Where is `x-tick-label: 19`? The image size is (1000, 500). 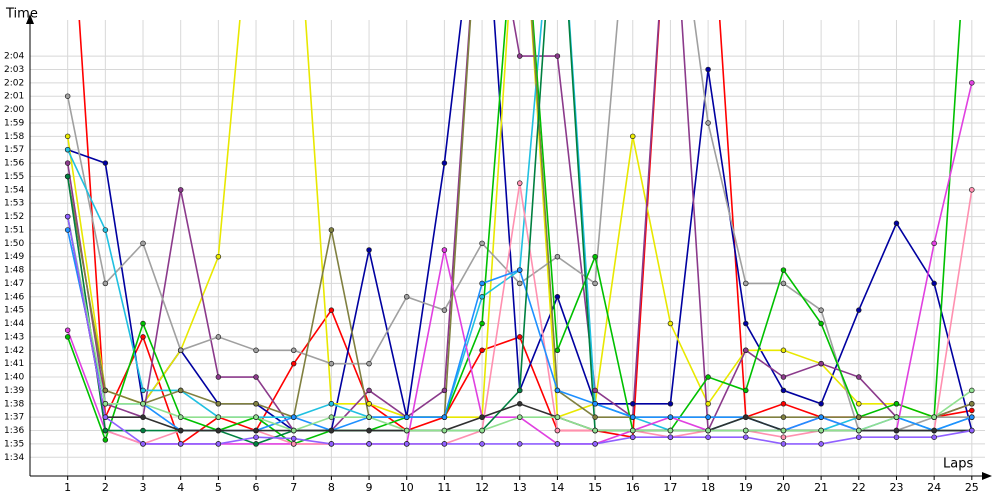 x-tick-label: 19 is located at coordinates (746, 487).